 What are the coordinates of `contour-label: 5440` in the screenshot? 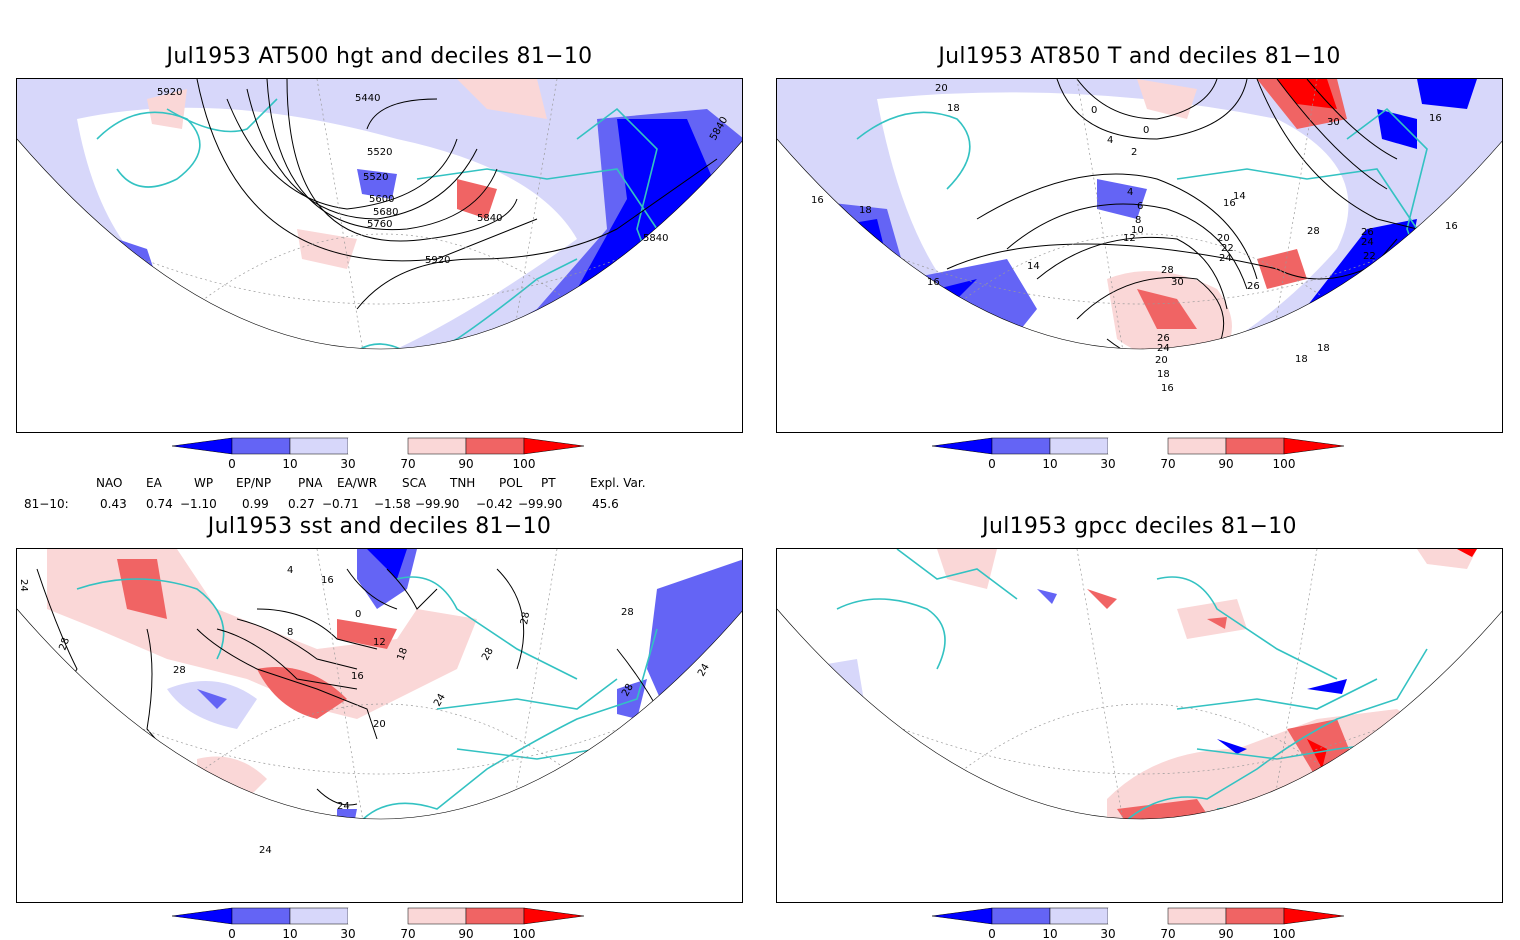 It's located at (367, 98).